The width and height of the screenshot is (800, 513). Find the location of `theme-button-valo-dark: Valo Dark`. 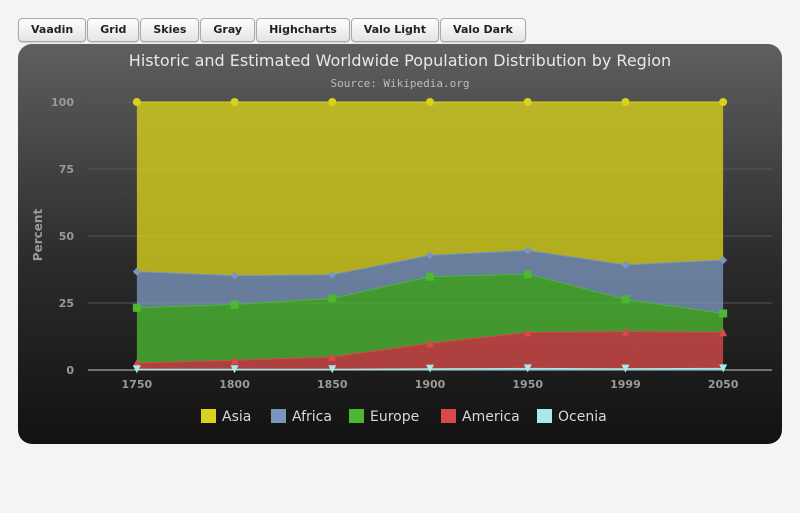

theme-button-valo-dark: Valo Dark is located at coordinates (483, 30).